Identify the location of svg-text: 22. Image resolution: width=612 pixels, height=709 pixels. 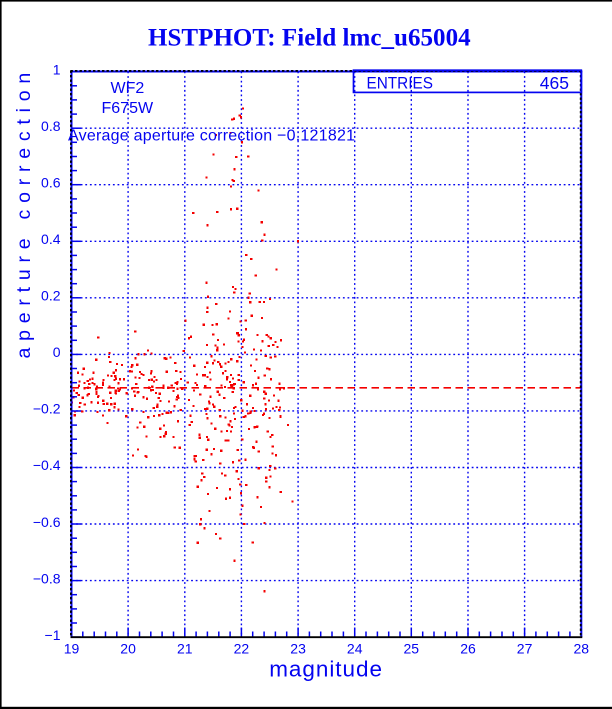
(242, 649).